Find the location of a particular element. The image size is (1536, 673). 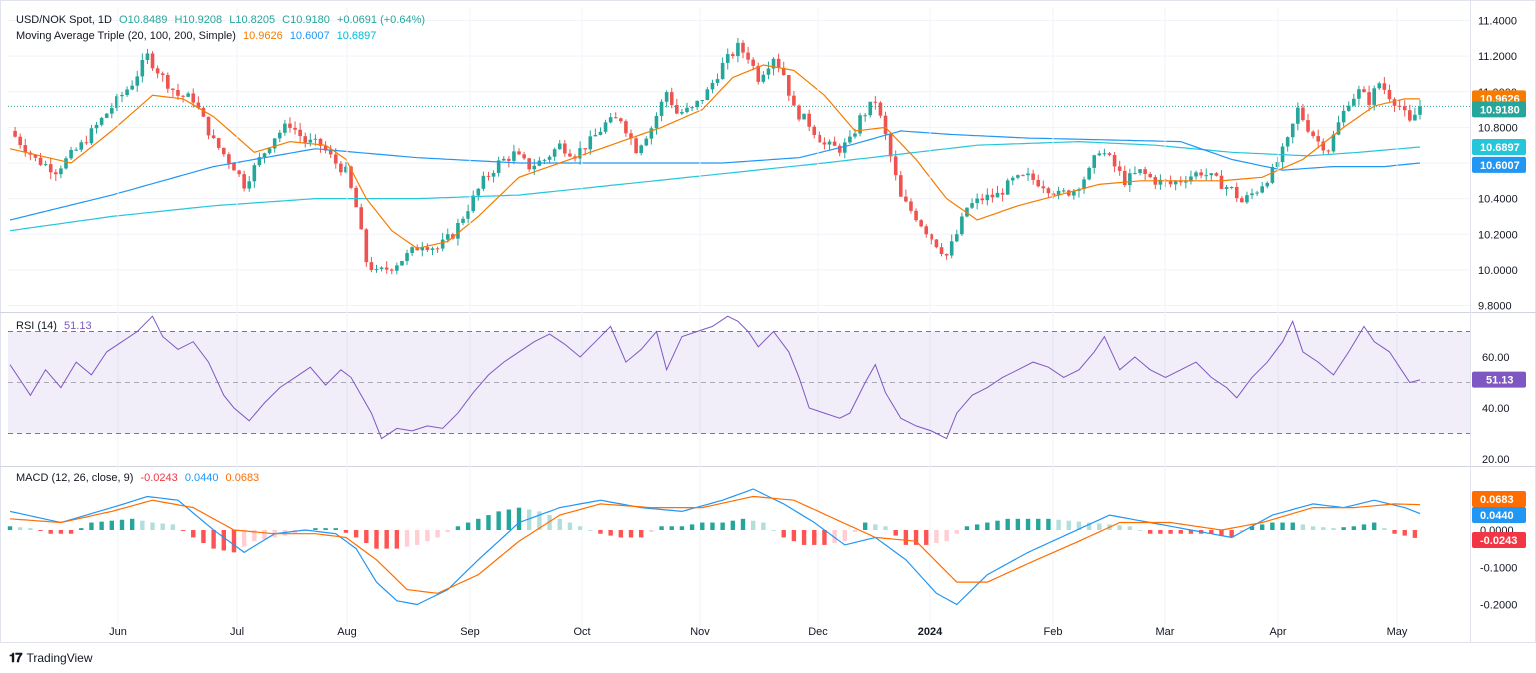

time-axis-tick-5: Nov is located at coordinates (700, 632).